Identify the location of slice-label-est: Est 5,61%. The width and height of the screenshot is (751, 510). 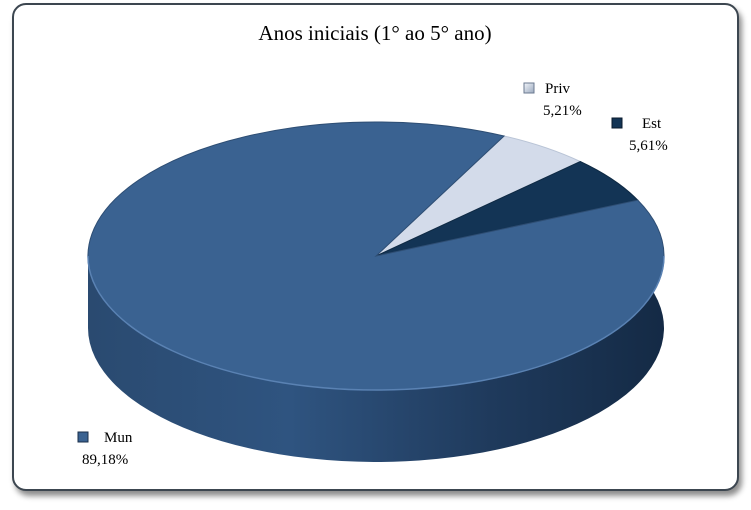
(639, 135).